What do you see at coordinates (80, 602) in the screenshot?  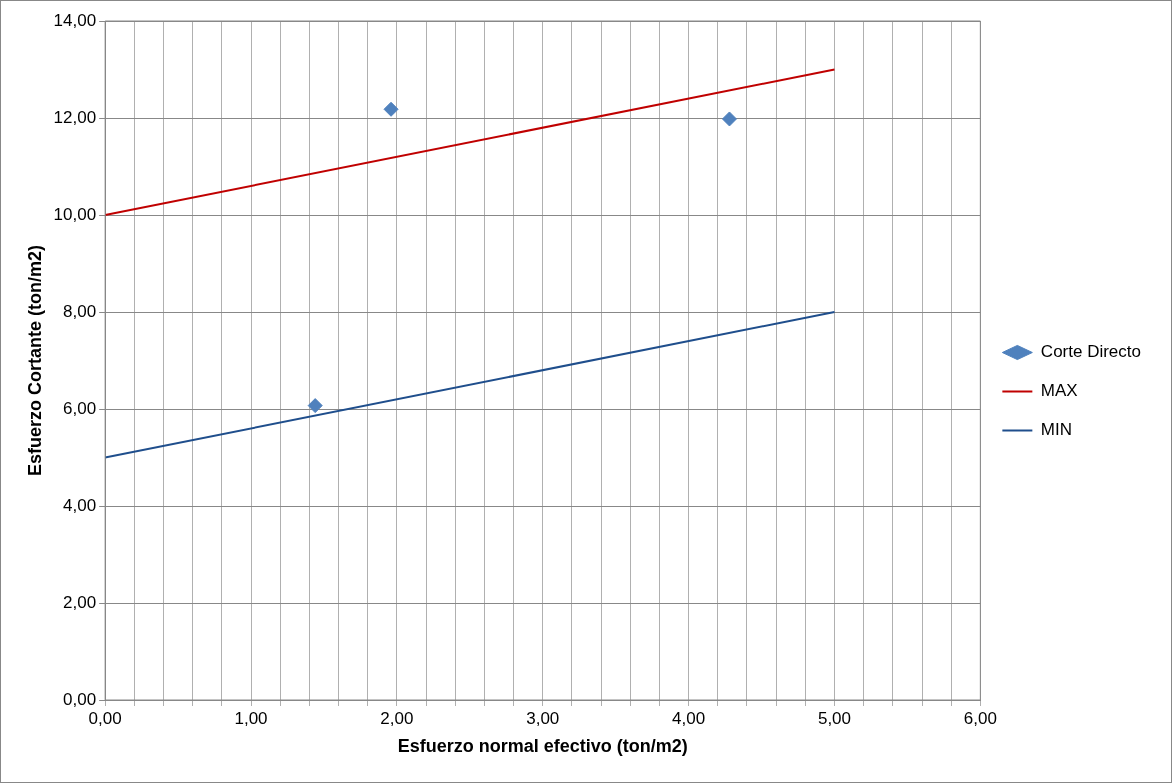 I see `y-tick-label: 2,00` at bounding box center [80, 602].